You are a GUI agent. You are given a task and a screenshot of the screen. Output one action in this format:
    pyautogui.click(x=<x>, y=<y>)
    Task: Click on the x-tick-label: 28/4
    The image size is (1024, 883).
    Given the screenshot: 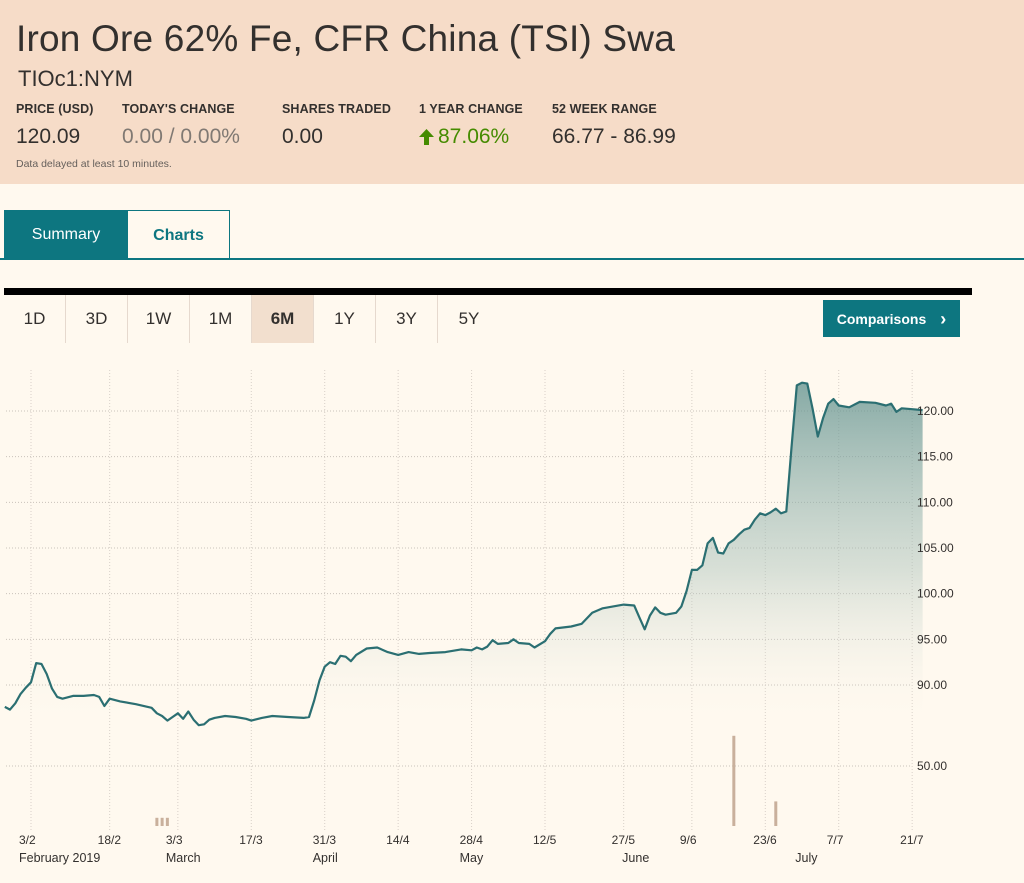 What is the action you would take?
    pyautogui.click(x=472, y=840)
    